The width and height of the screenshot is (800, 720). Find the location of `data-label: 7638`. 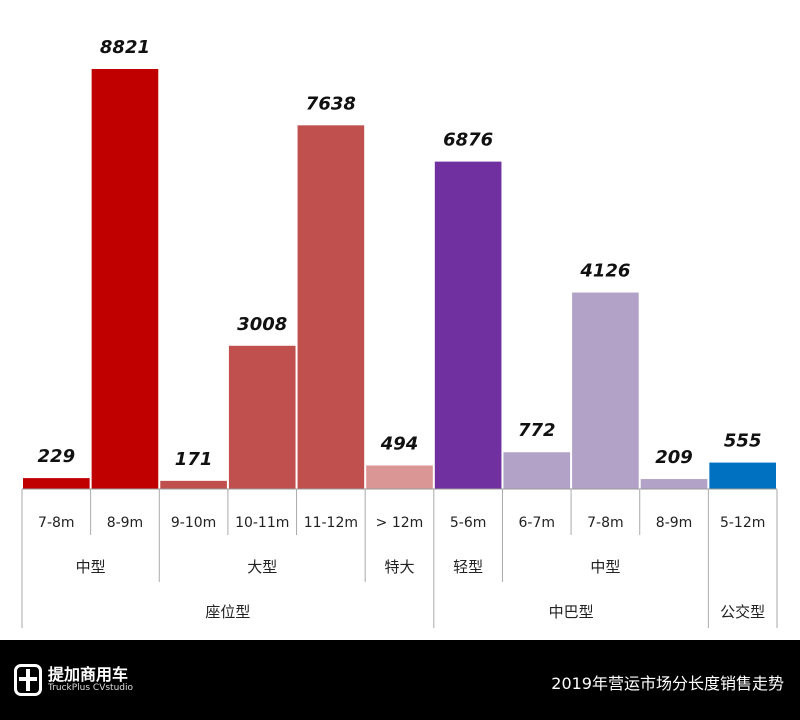

data-label: 7638 is located at coordinates (331, 103).